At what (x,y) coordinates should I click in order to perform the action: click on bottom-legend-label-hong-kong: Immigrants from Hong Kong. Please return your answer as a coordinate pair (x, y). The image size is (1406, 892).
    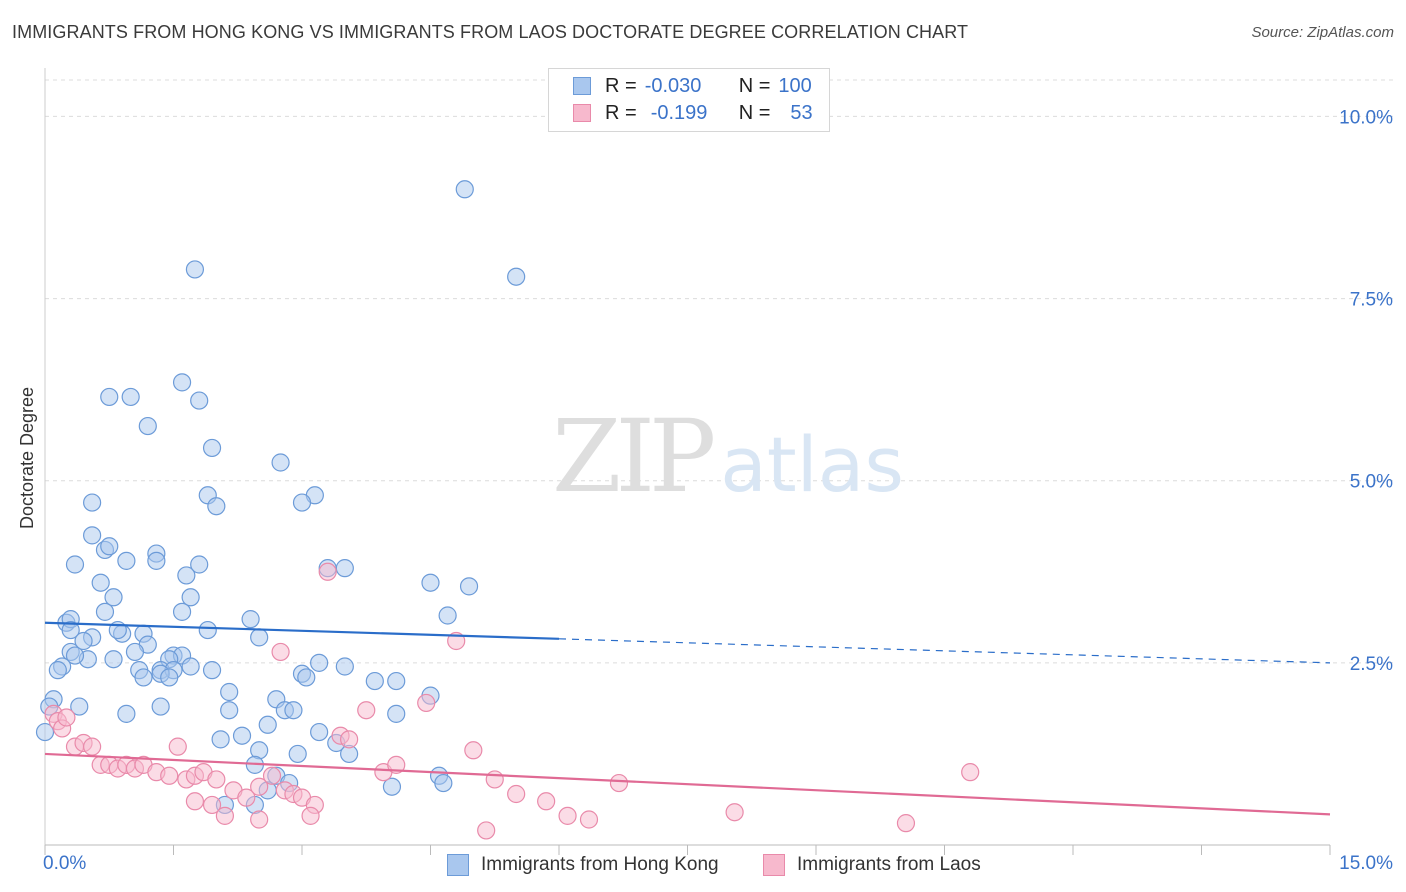
    Looking at the image, I should click on (600, 864).